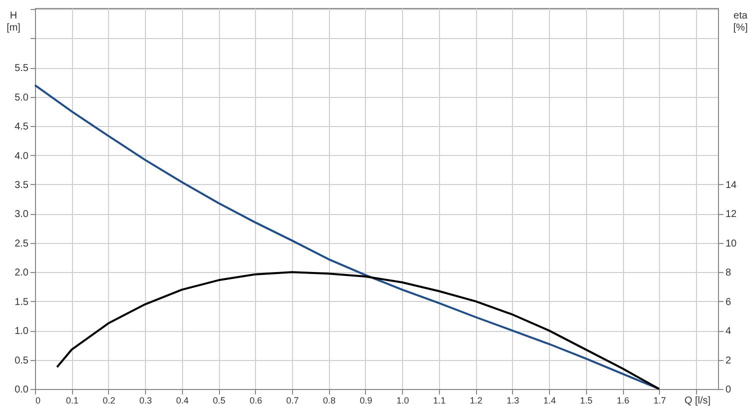  I want to click on x-tick-label: 0, so click(38, 401).